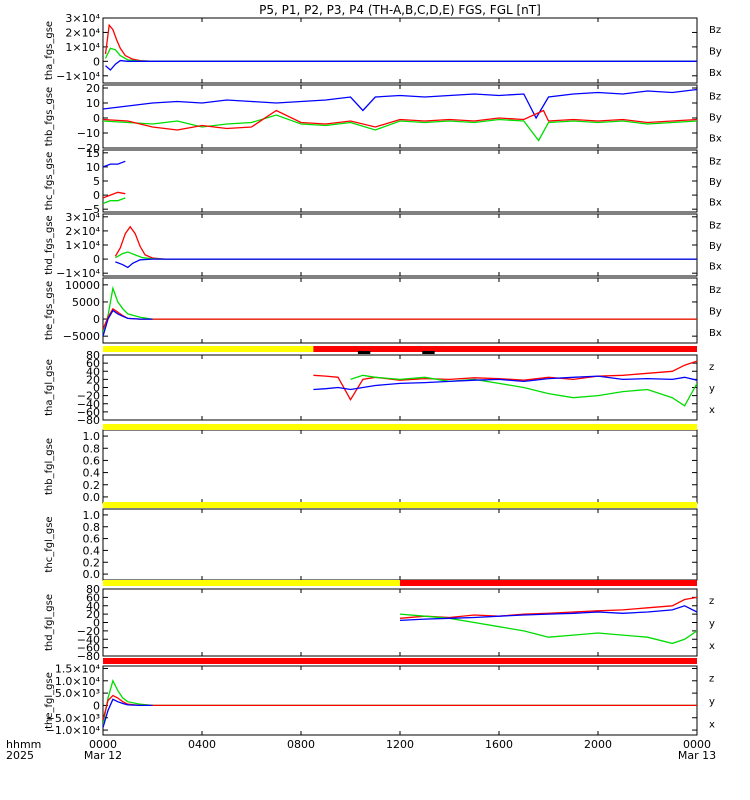 Image resolution: width=750 pixels, height=800 pixels. I want to click on x-tick-label: 0800, so click(301, 744).